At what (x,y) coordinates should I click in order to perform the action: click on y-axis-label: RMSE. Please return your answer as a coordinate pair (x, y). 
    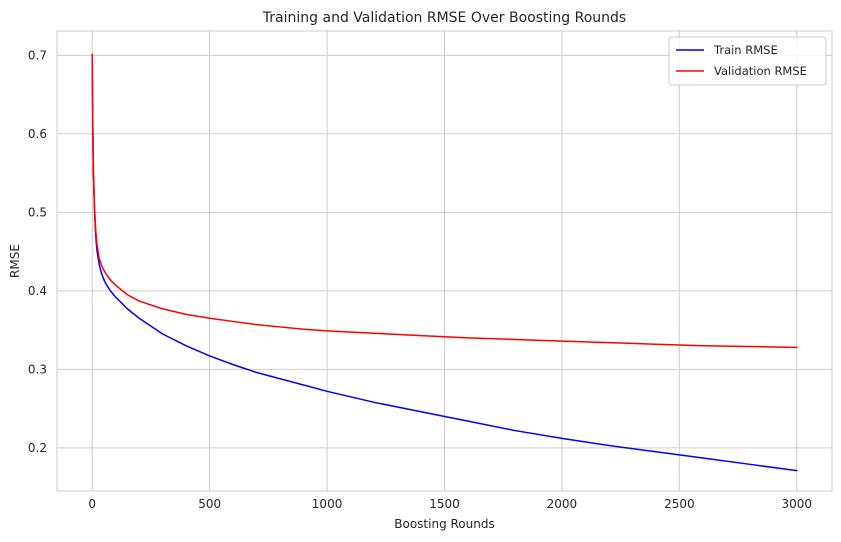
    Looking at the image, I should click on (15, 261).